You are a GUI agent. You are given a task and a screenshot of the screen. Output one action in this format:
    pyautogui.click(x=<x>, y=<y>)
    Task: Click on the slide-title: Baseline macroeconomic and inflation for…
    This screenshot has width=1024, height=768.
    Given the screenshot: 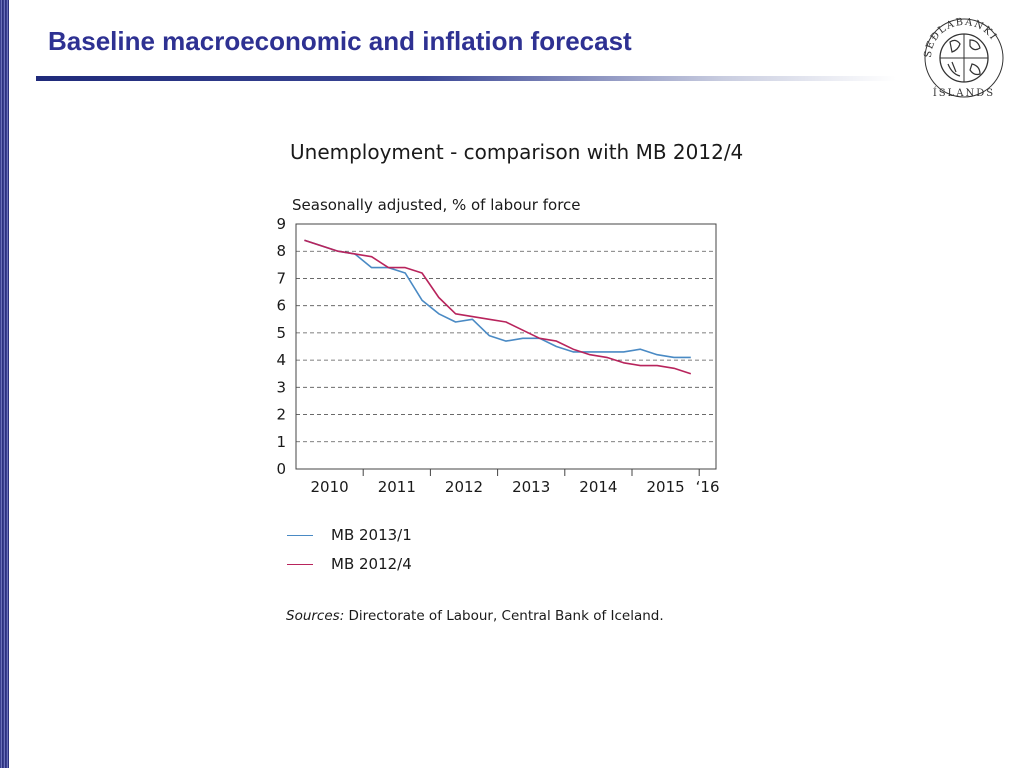 What is the action you would take?
    pyautogui.click(x=340, y=41)
    